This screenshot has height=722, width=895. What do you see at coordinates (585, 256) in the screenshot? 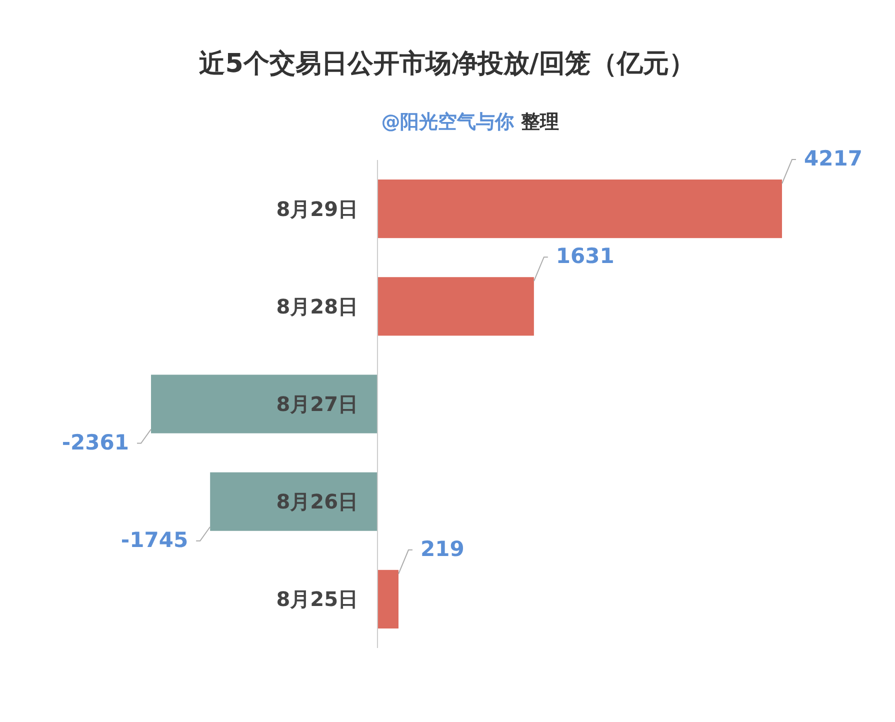
I see `data-label: 1631` at bounding box center [585, 256].